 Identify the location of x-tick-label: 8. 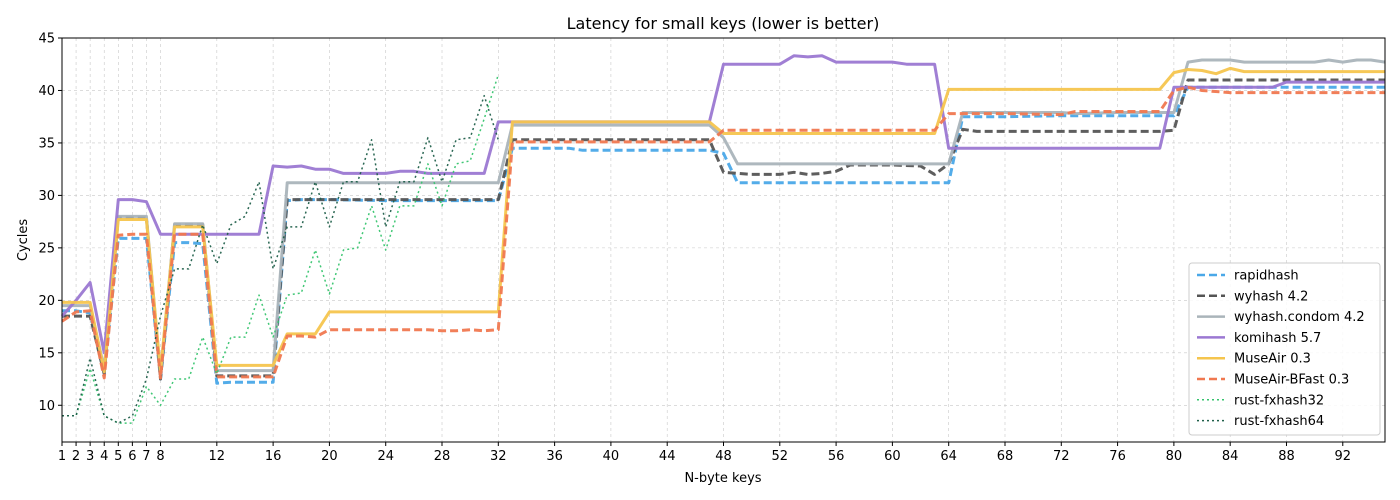
(160, 456).